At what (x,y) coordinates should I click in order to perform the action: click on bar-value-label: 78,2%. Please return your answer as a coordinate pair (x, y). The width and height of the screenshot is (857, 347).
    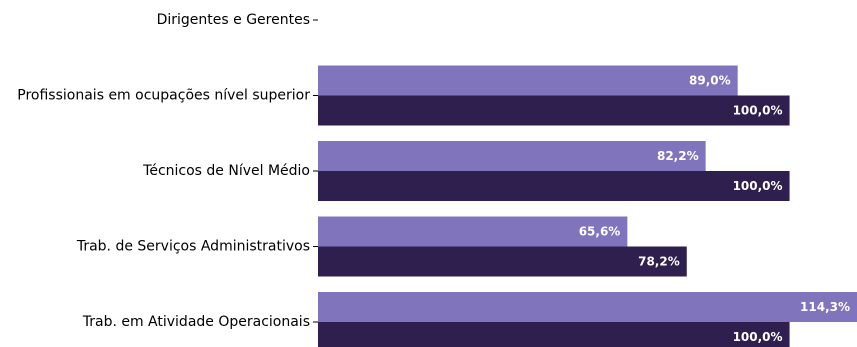
    Looking at the image, I should click on (659, 262).